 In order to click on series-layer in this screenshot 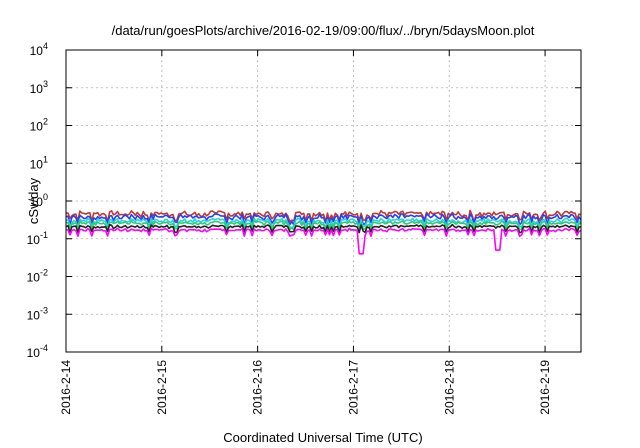, I will do `click(323, 232)`.